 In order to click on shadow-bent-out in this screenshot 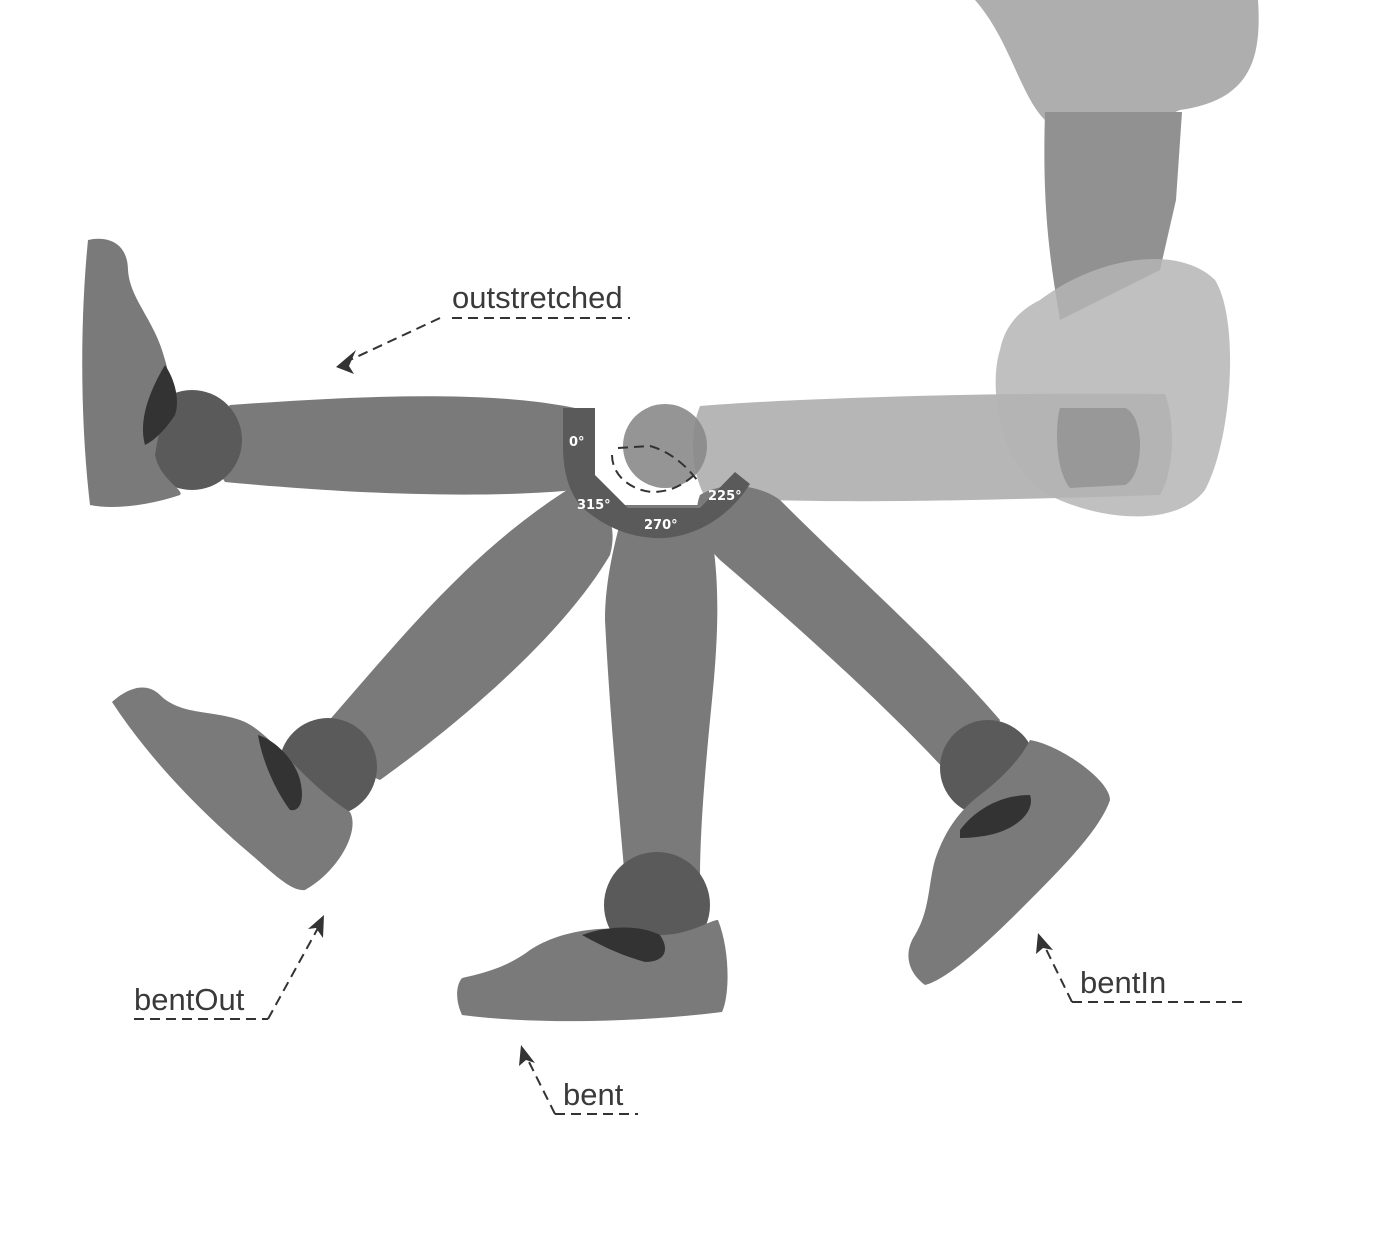, I will do `click(280, 773)`.